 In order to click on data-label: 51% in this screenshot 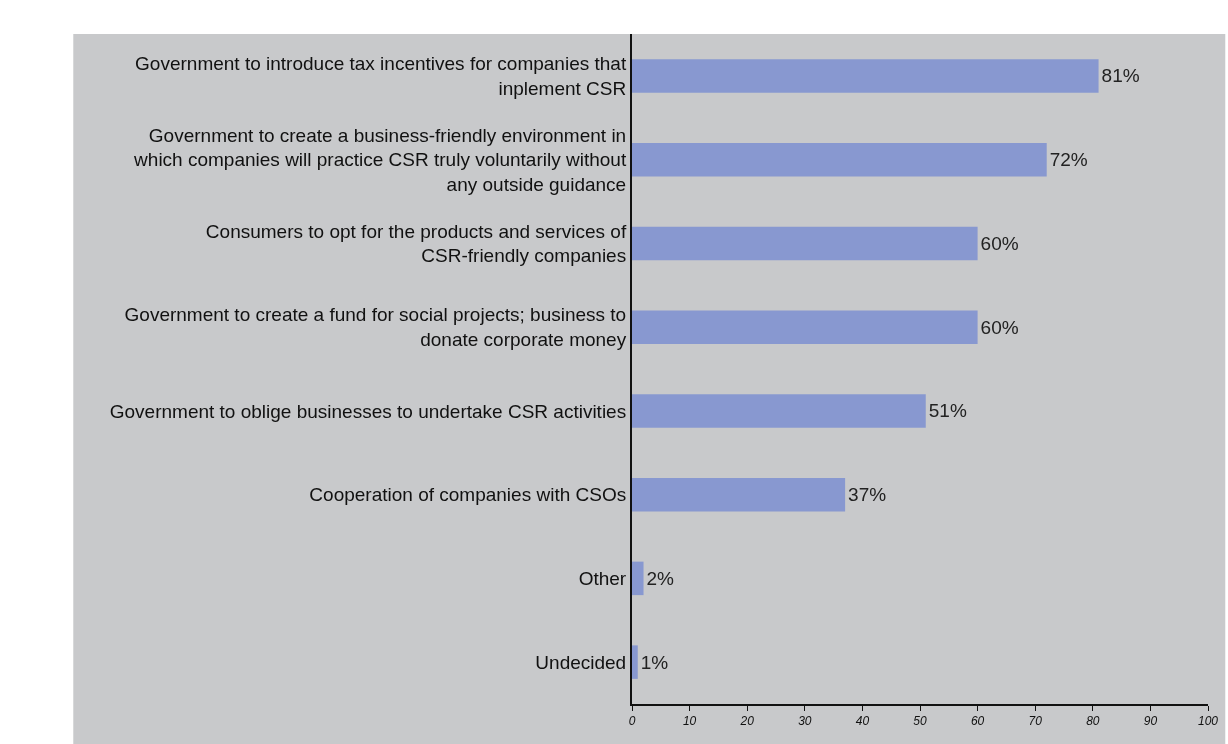, I will do `click(947, 411)`.